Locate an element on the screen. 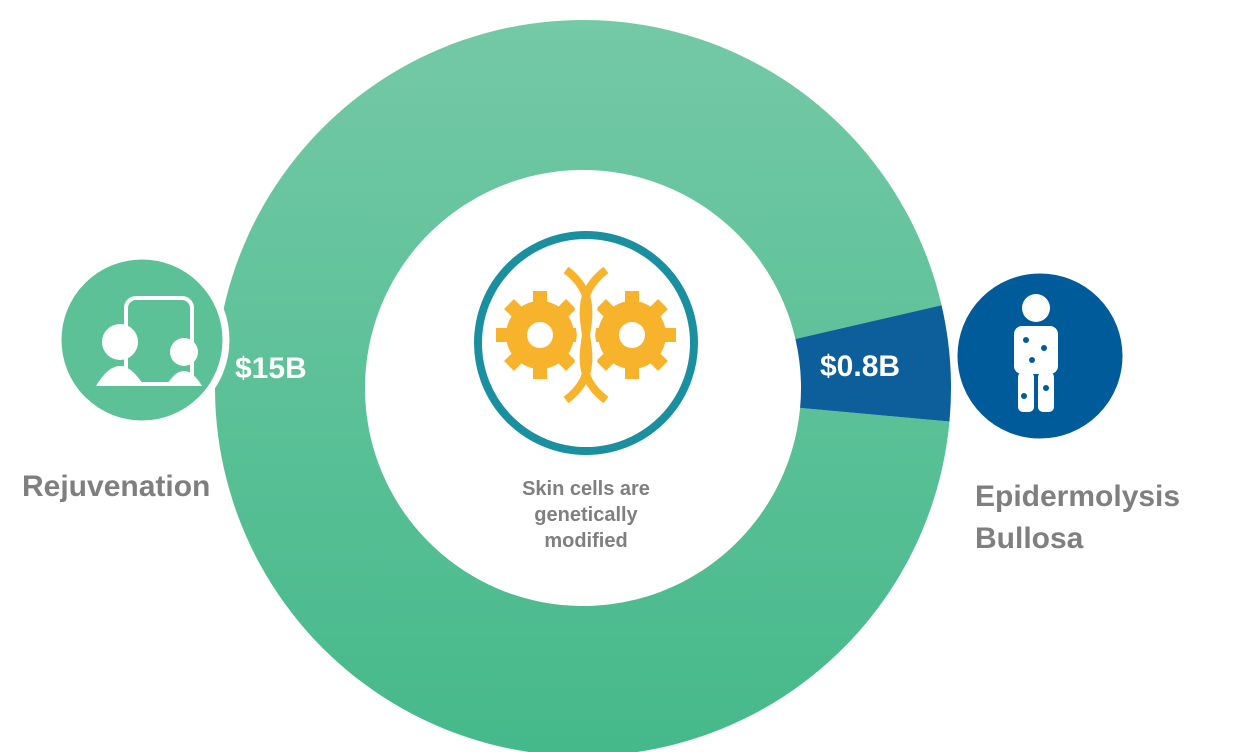  category-label: Epidermolysis Bullosa is located at coordinates (1078, 517).